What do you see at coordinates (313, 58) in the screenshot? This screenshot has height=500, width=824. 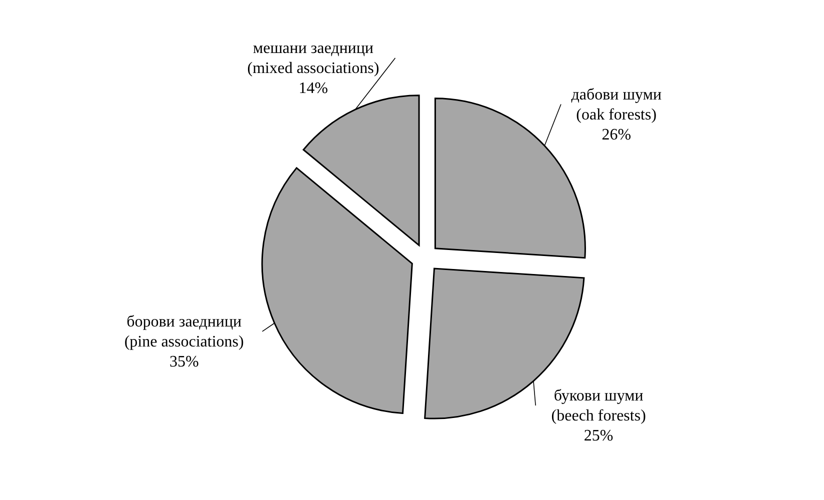 I see `slice-label: мешани заедници (mixed associations)` at bounding box center [313, 58].